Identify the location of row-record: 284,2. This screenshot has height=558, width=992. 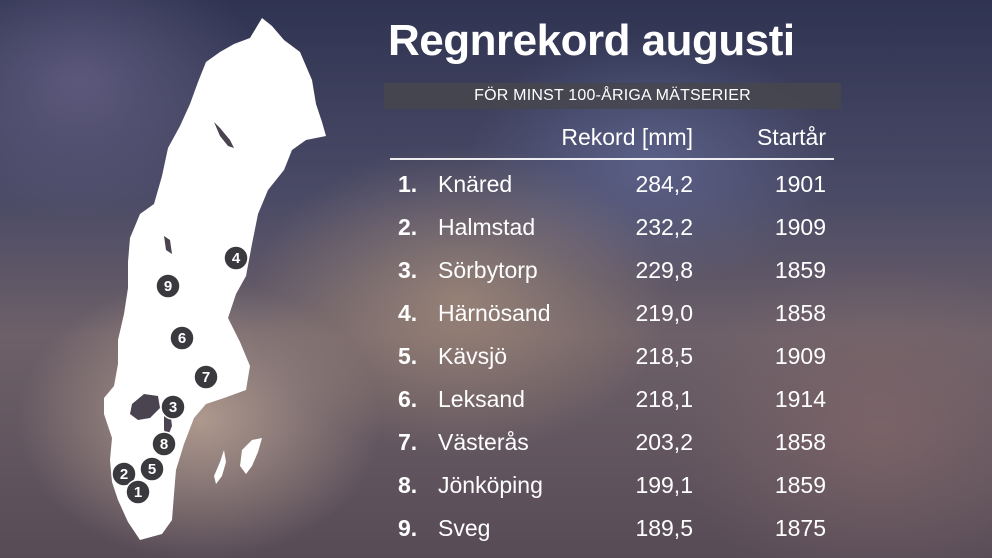
(664, 184).